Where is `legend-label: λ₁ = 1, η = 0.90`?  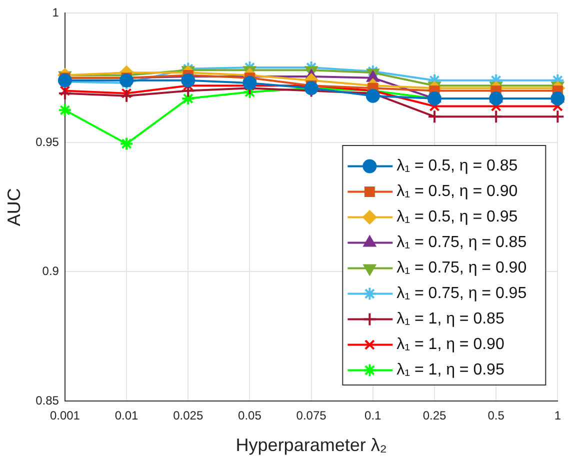 legend-label: λ₁ = 1, η = 0.90 is located at coordinates (450, 345).